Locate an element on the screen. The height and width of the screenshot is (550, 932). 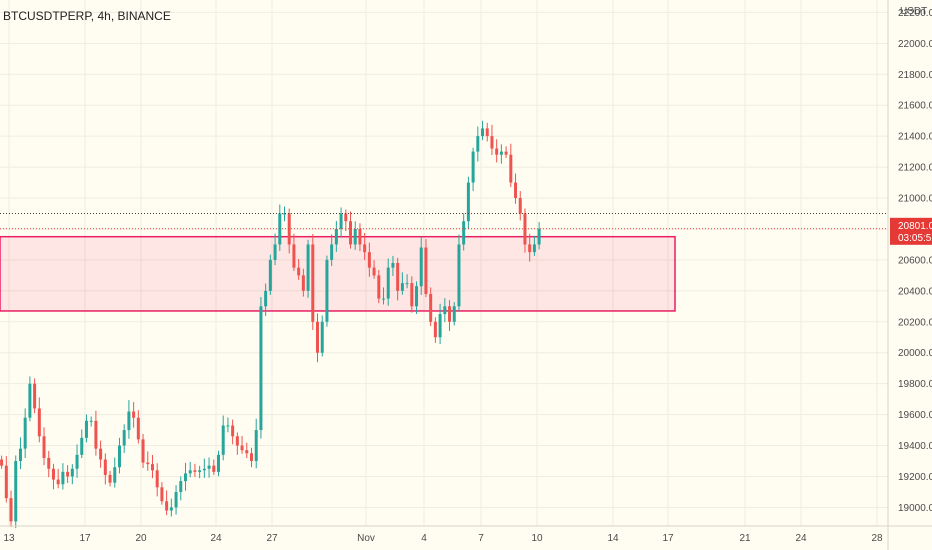
zone-box is located at coordinates (338, 273).